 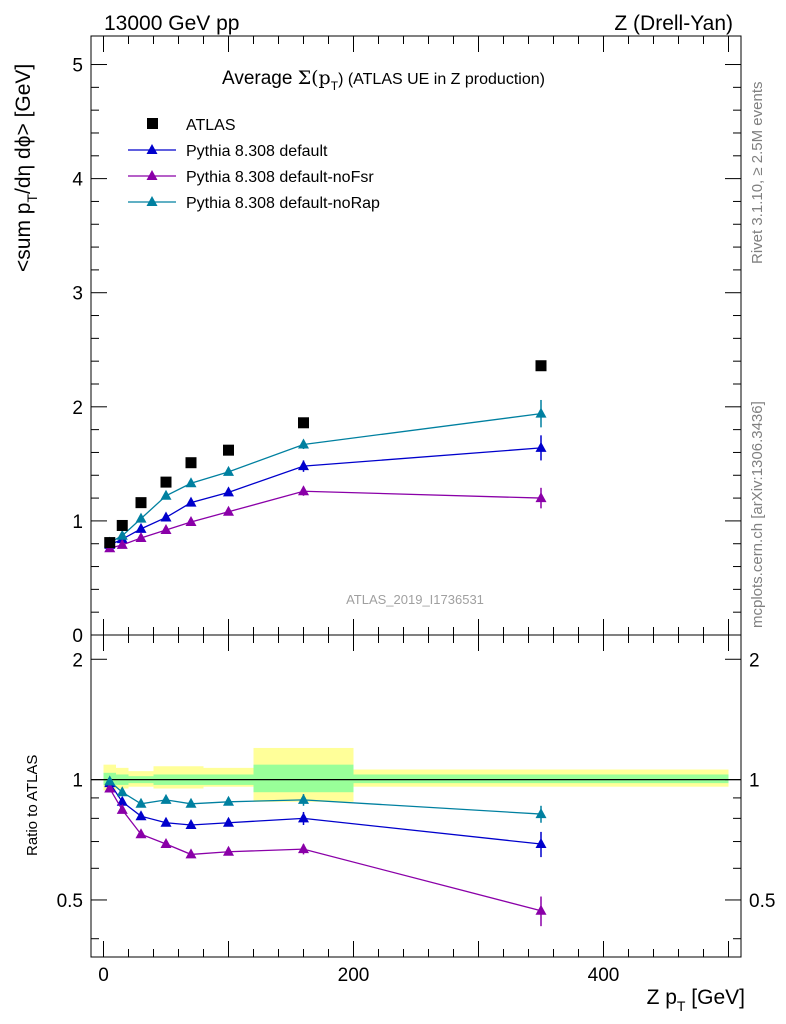 What do you see at coordinates (77, 522) in the screenshot?
I see `main-y-tick-label-1: 1` at bounding box center [77, 522].